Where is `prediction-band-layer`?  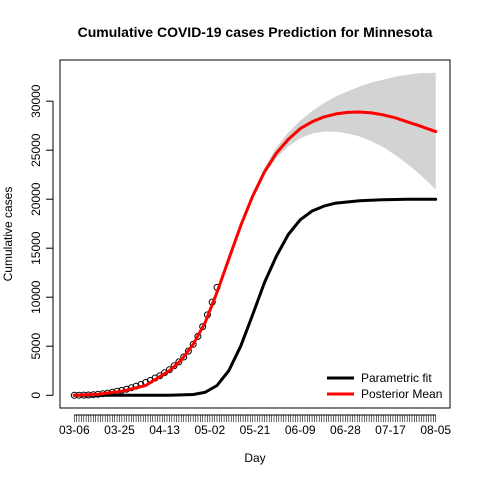 prediction-band-layer is located at coordinates (338, 150).